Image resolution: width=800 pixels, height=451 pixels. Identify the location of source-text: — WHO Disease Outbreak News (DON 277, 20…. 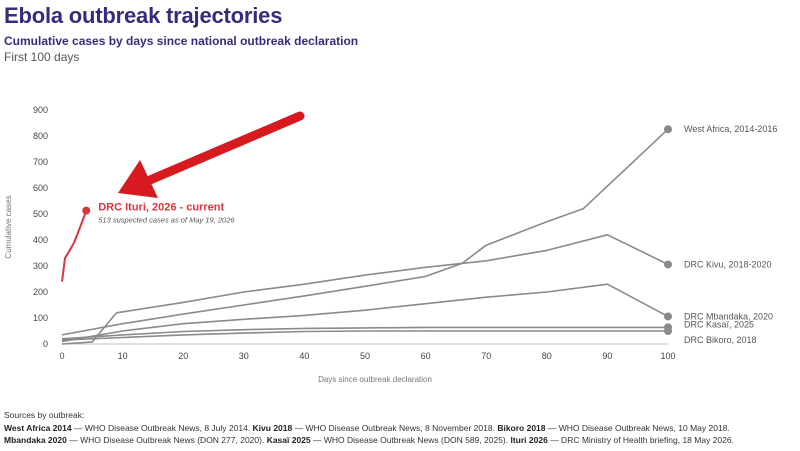
(167, 440).